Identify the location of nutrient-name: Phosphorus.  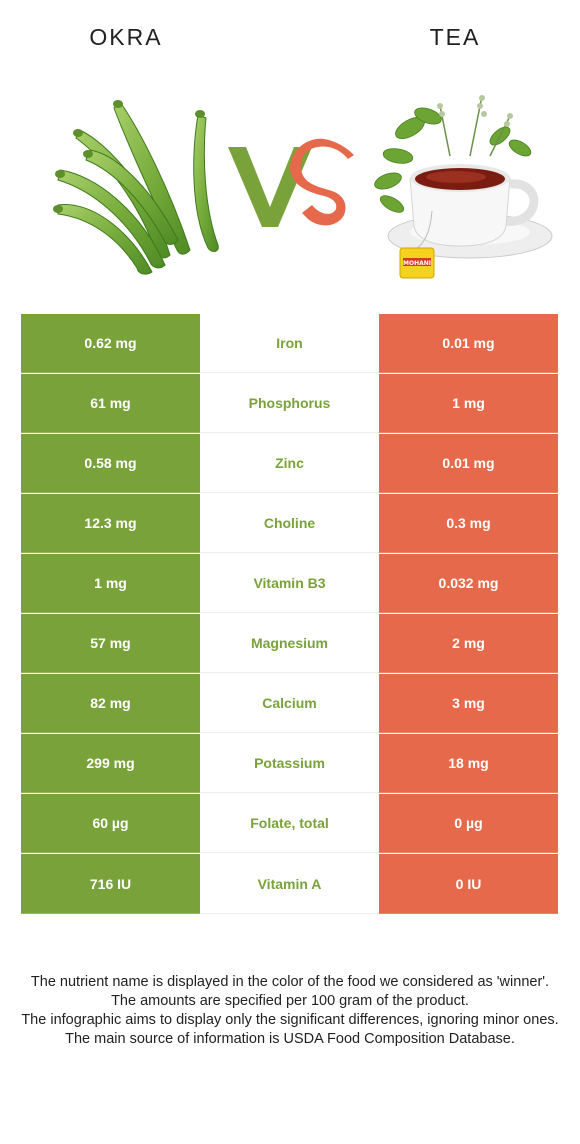
(289, 403).